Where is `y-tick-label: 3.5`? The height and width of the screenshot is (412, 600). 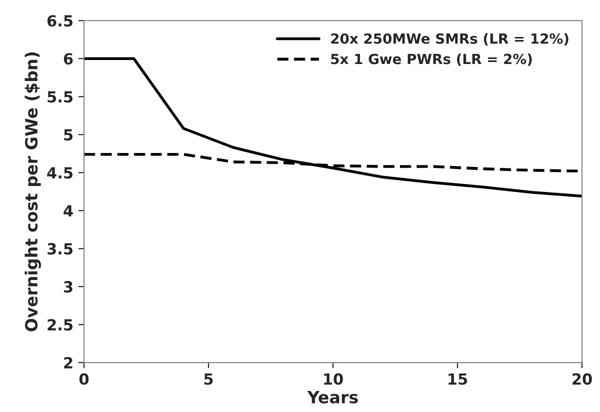
y-tick-label: 3.5 is located at coordinates (60, 249).